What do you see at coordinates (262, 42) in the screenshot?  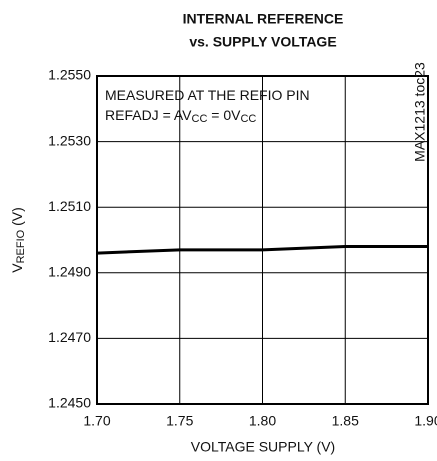 I see `chart-title: vs. SUPPLY VOLTAGE` at bounding box center [262, 42].